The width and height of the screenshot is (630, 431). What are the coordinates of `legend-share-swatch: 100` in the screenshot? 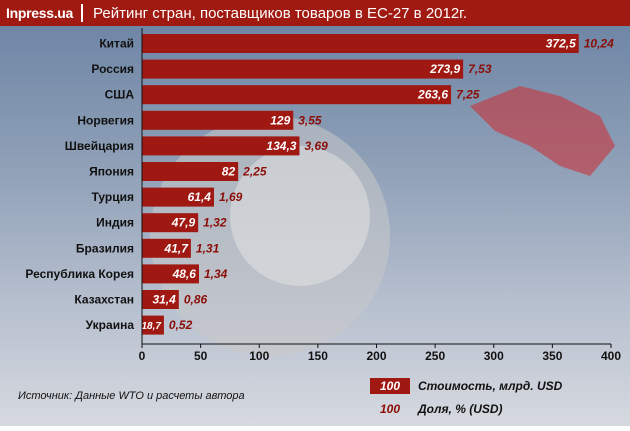 It's located at (390, 409).